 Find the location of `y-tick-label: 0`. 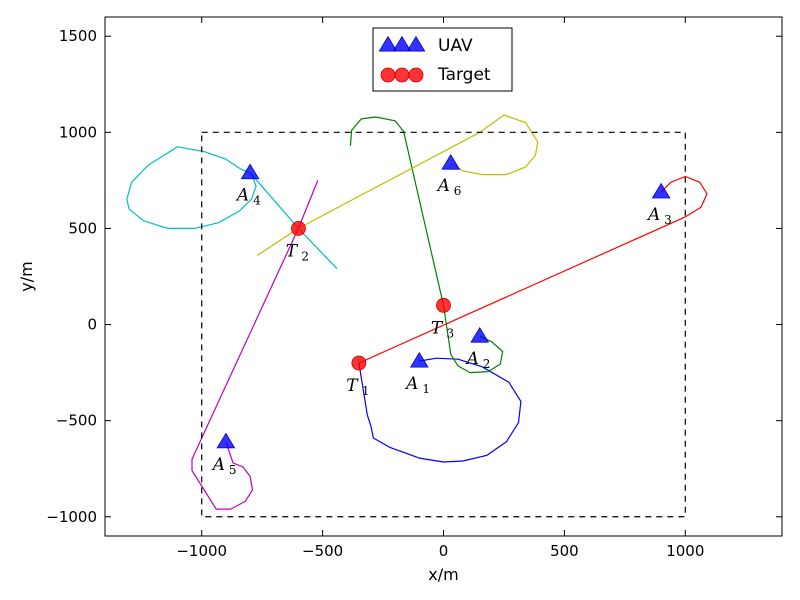

y-tick-label: 0 is located at coordinates (92, 325).